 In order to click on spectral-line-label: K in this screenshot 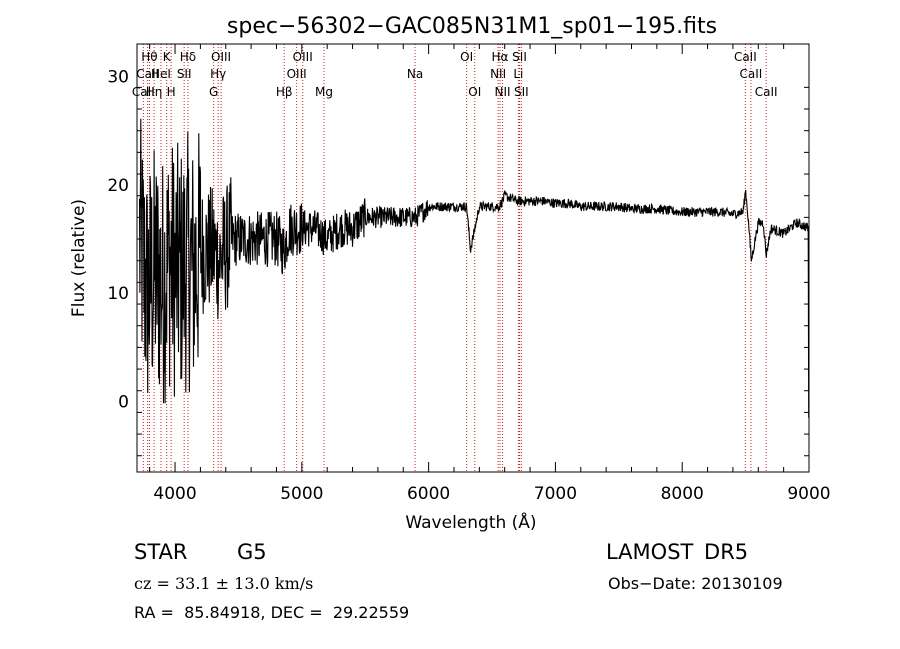, I will do `click(167, 57)`.